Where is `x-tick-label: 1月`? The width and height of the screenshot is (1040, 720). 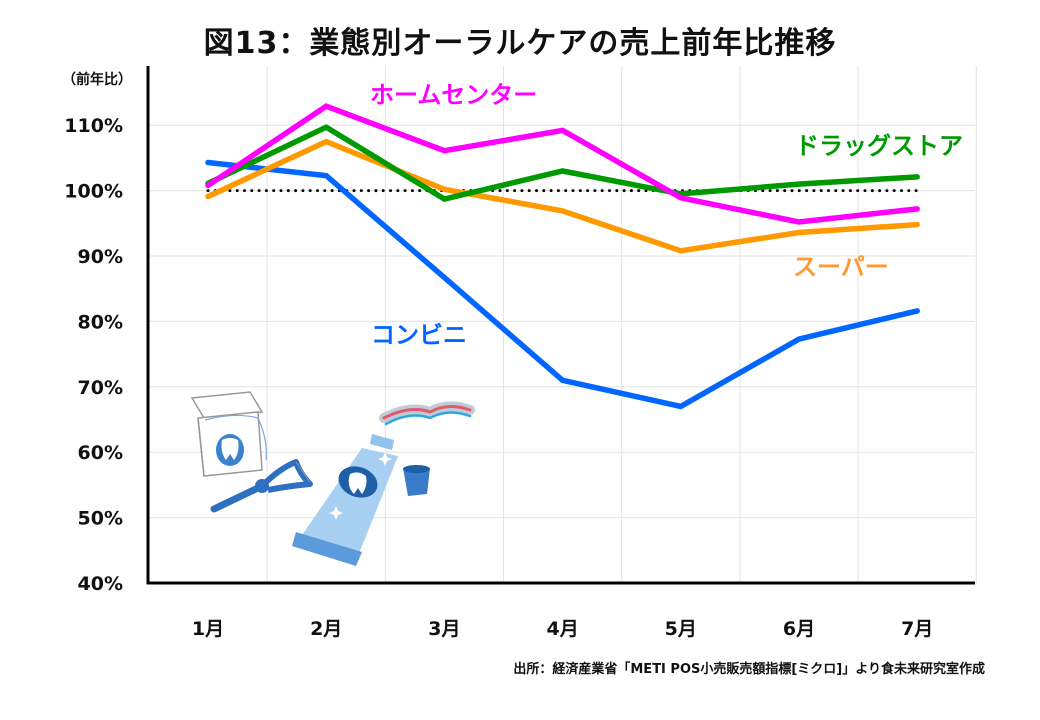
x-tick-label: 1月 is located at coordinates (208, 629).